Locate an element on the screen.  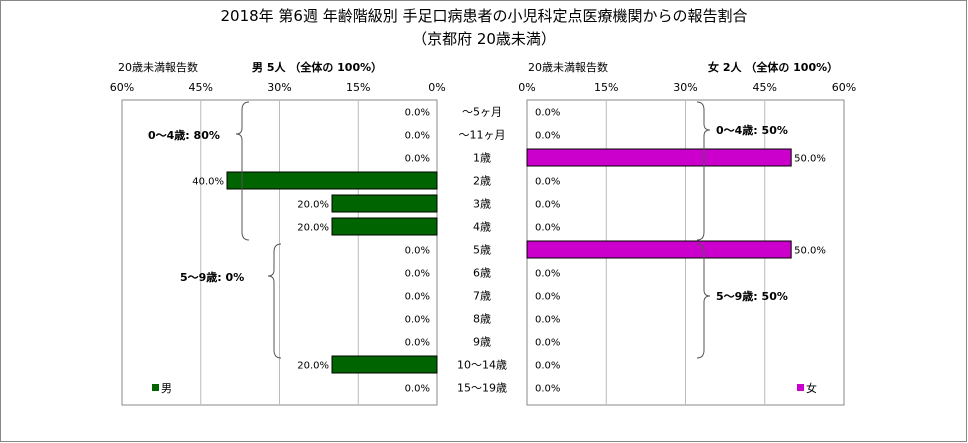
male-tick-label: 30% is located at coordinates (279, 87).